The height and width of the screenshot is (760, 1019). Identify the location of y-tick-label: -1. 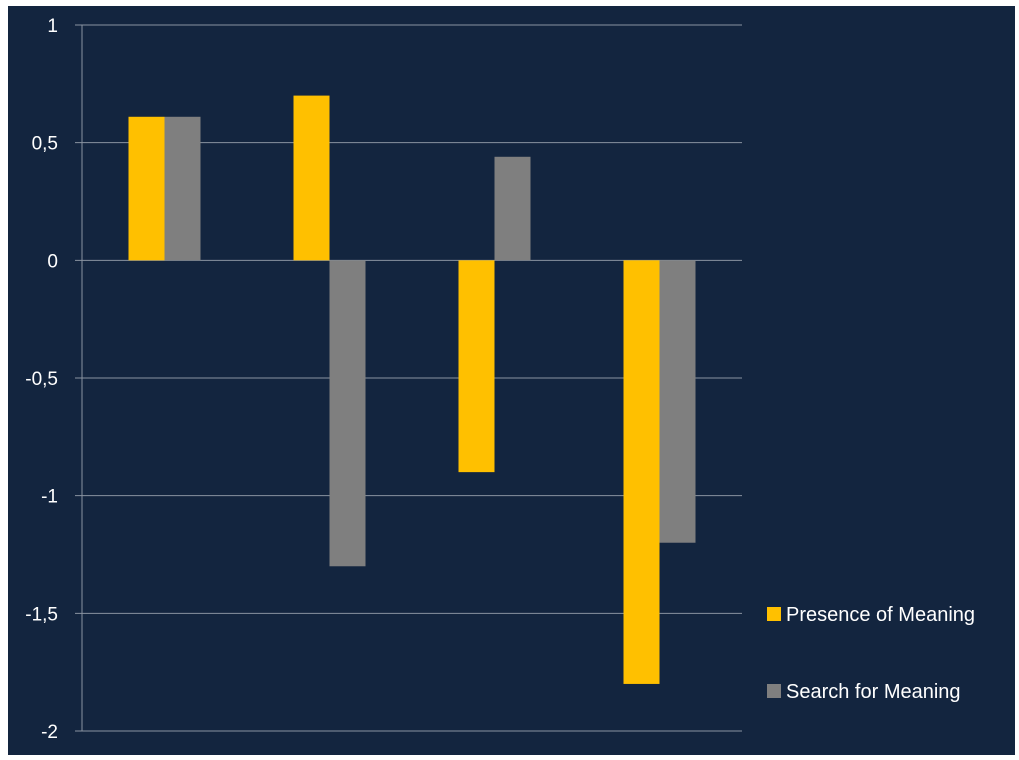
(49, 497).